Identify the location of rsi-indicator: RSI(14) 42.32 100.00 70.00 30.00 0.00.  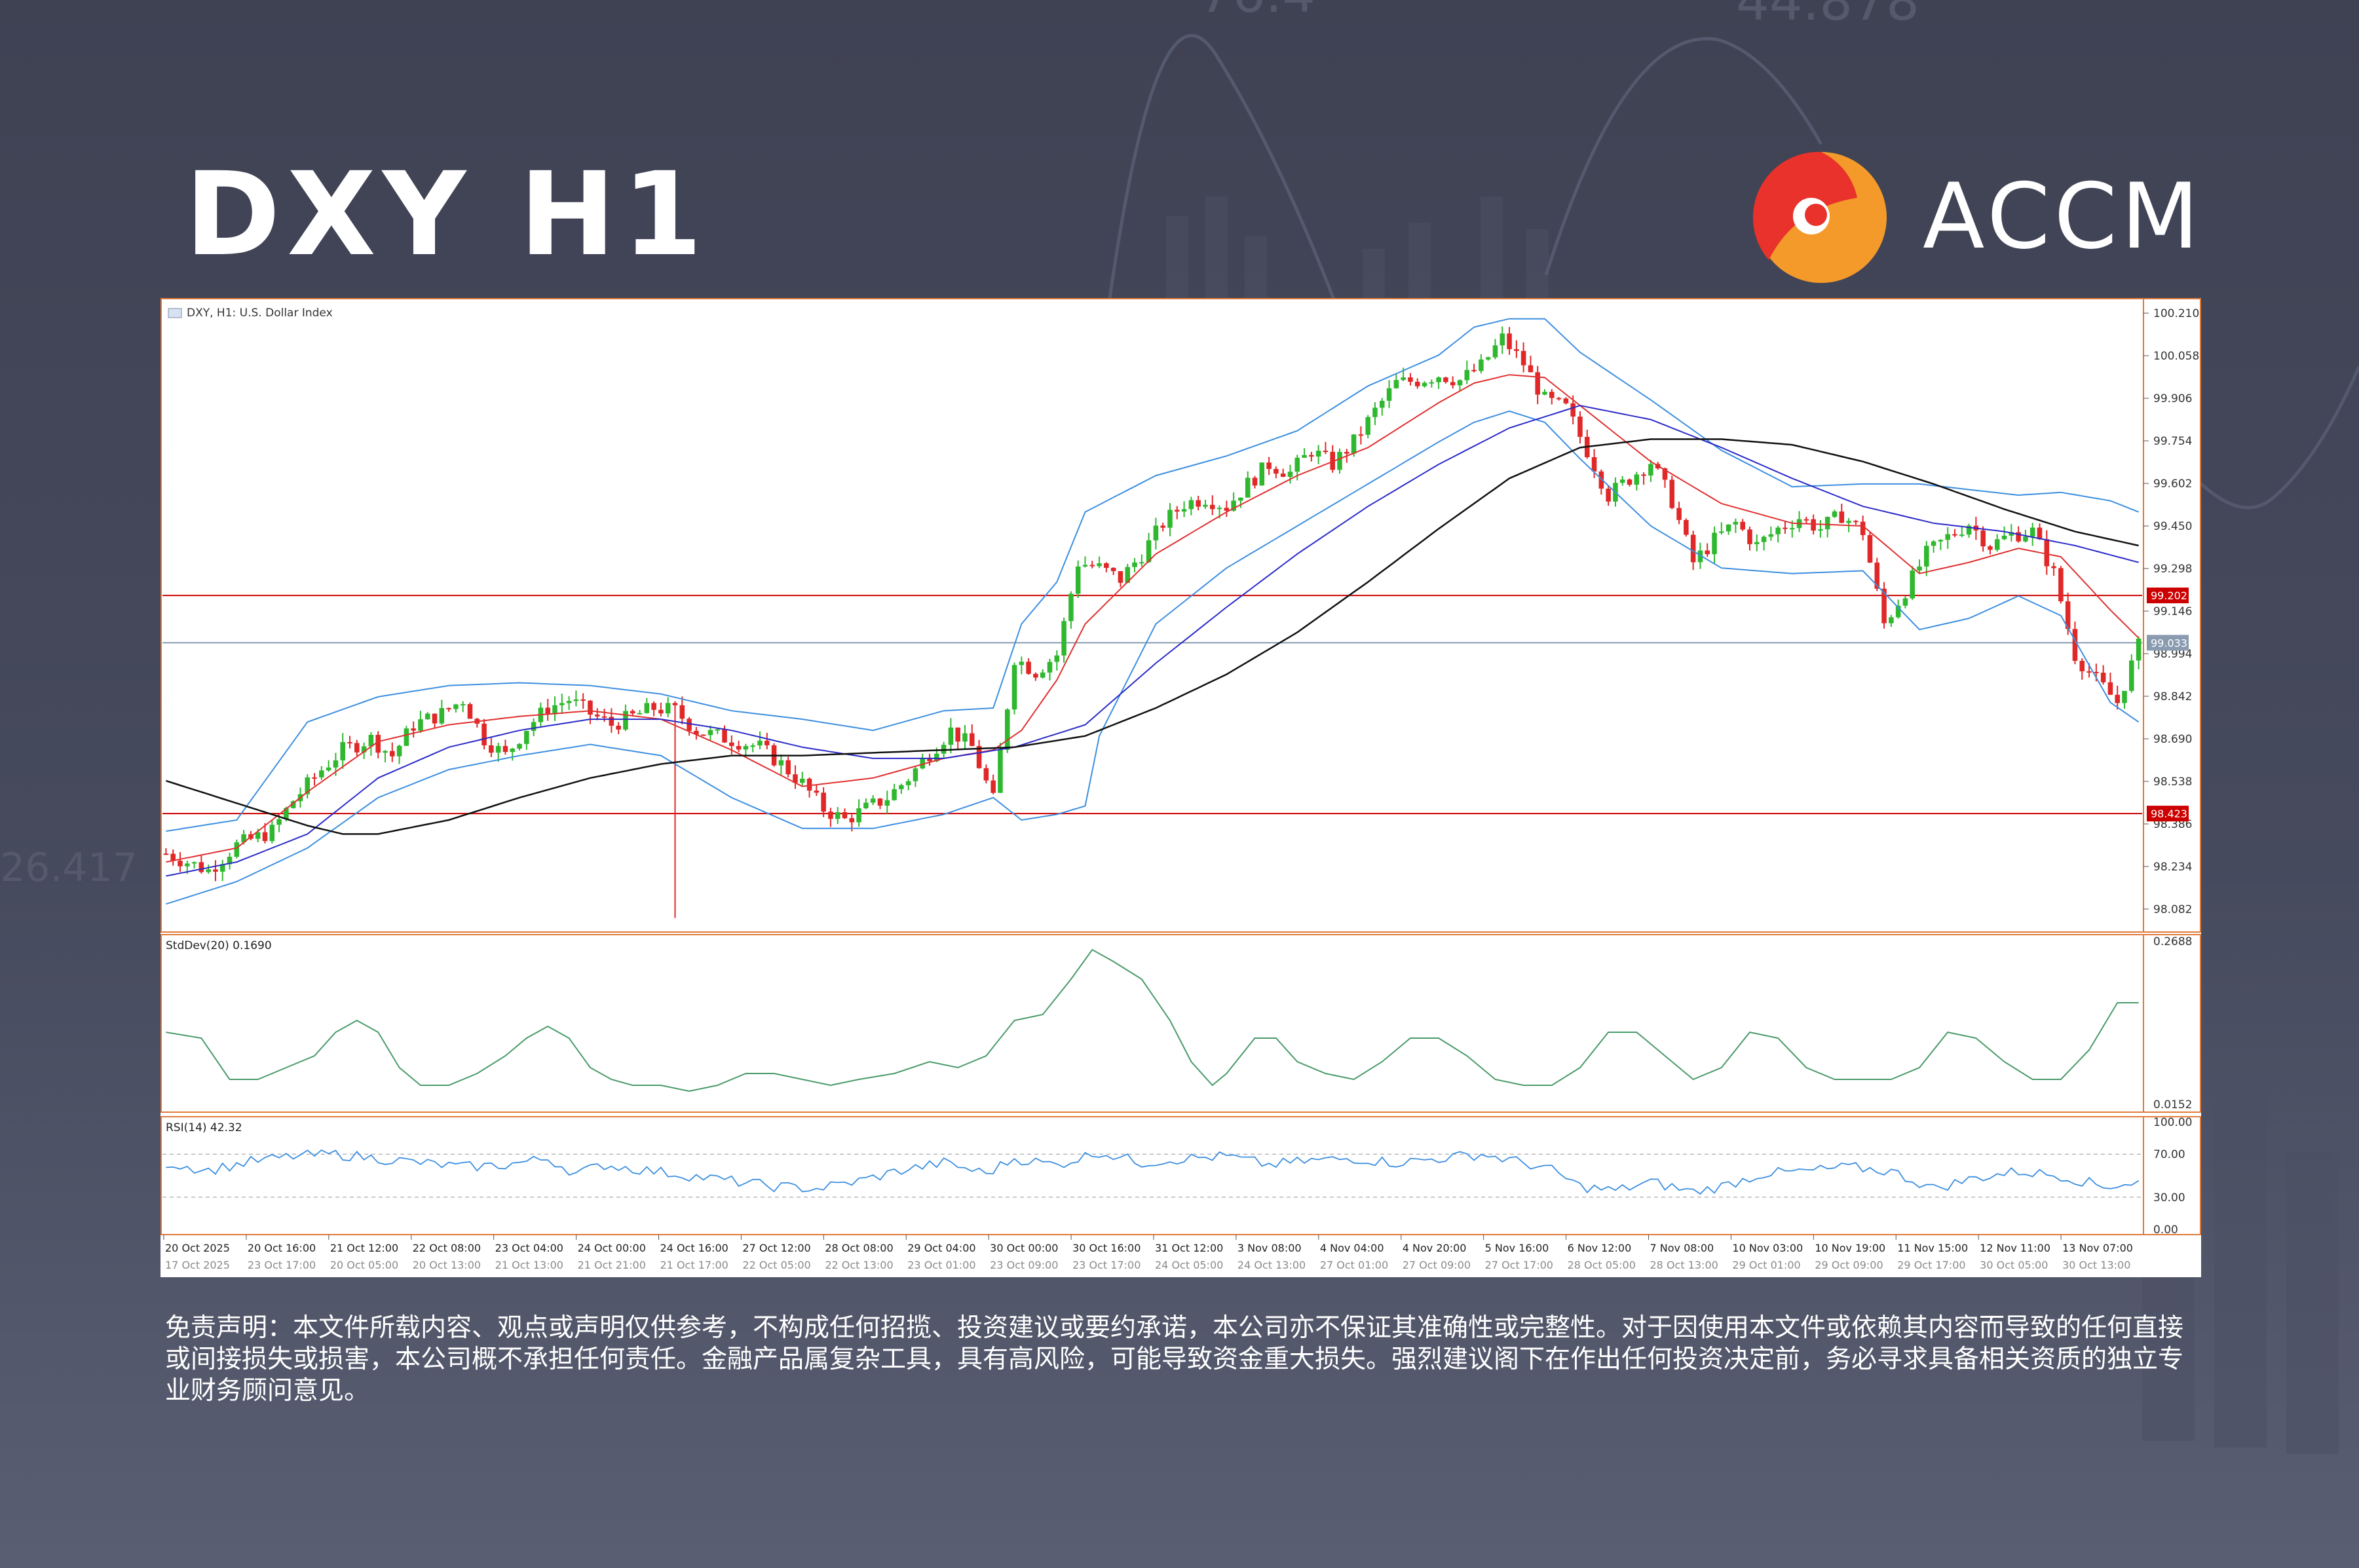
(1180, 1176).